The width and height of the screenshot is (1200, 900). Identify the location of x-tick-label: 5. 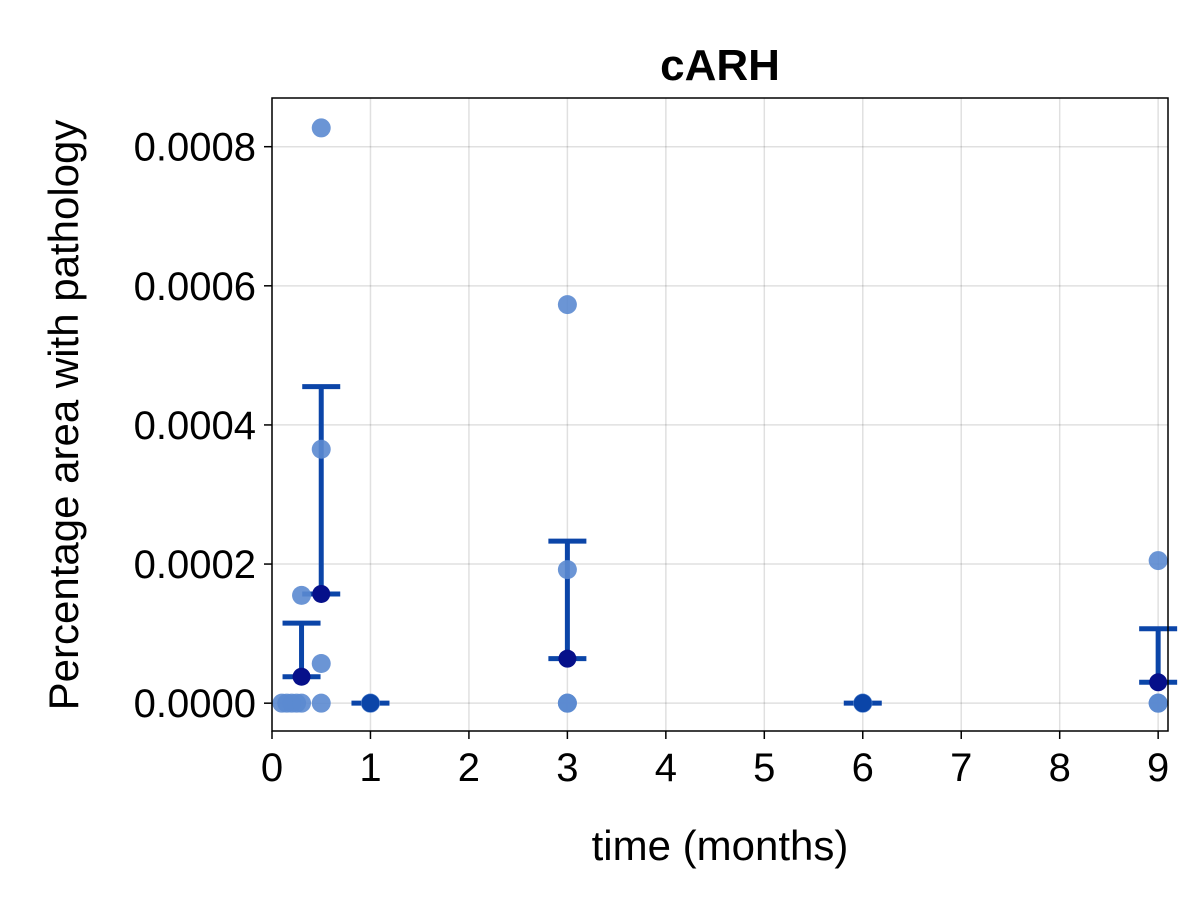
(764, 768).